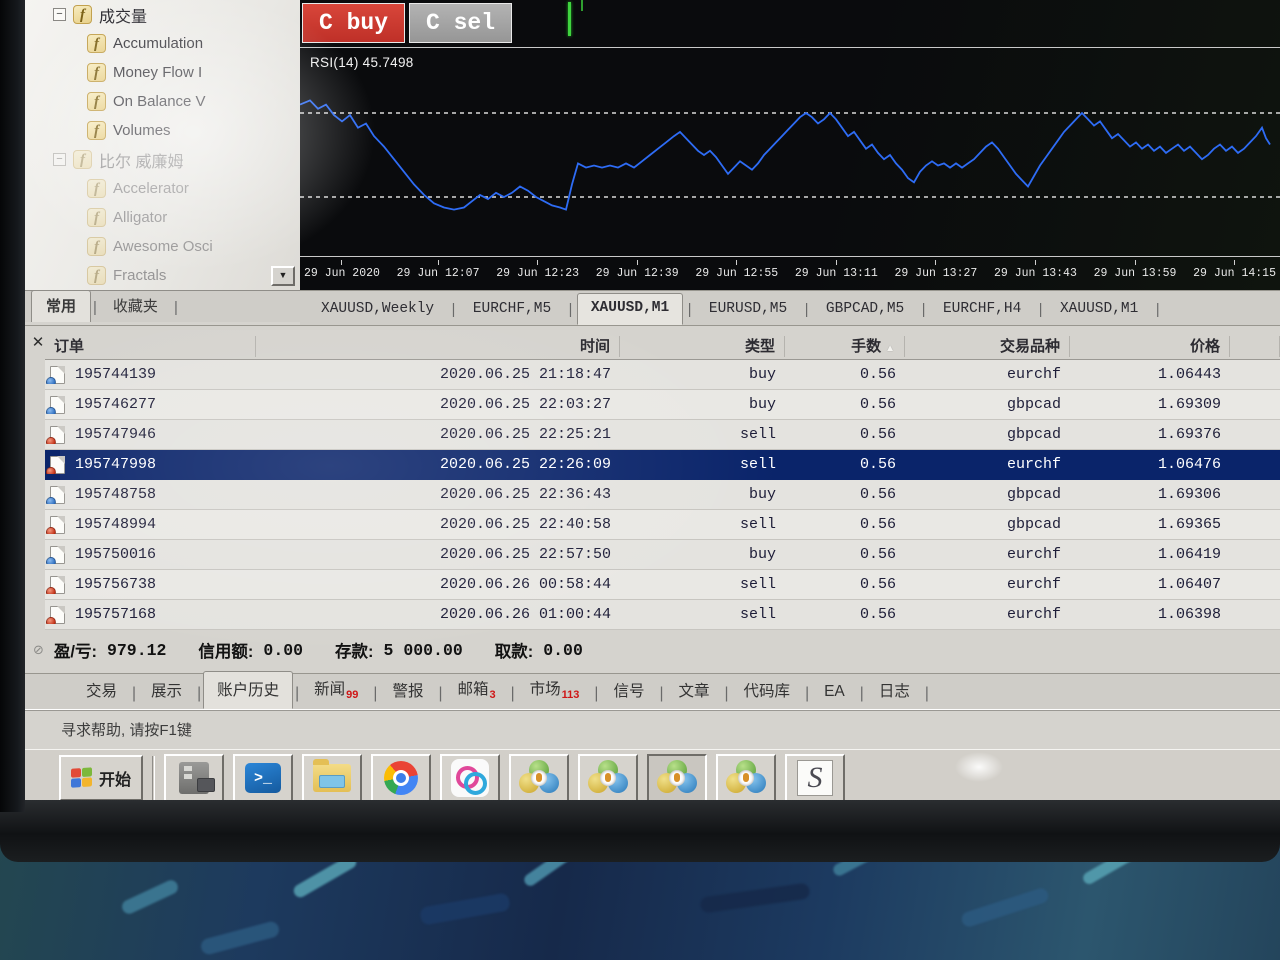 The height and width of the screenshot is (960, 1280). What do you see at coordinates (702, 346) in the screenshot?
I see `column-header: 类型` at bounding box center [702, 346].